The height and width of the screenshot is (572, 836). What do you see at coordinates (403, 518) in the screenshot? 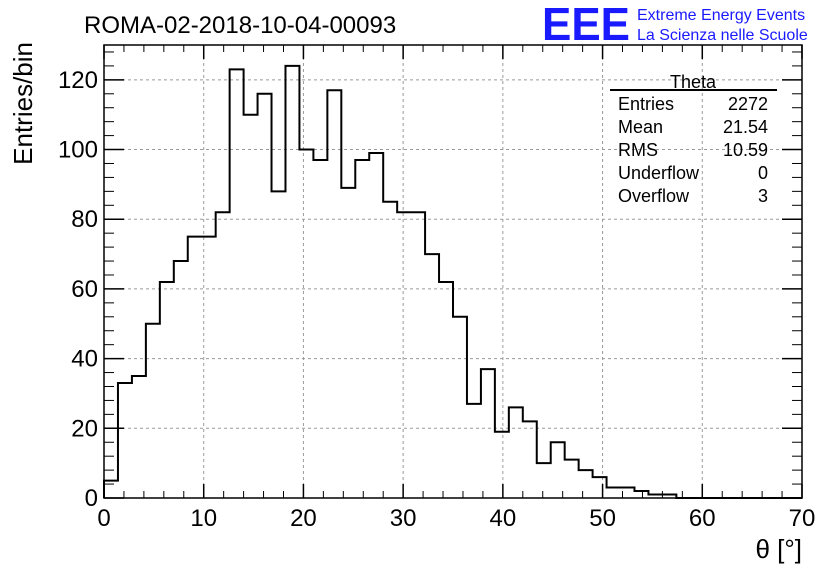
I see `x-tick-label-30: 30` at bounding box center [403, 518].